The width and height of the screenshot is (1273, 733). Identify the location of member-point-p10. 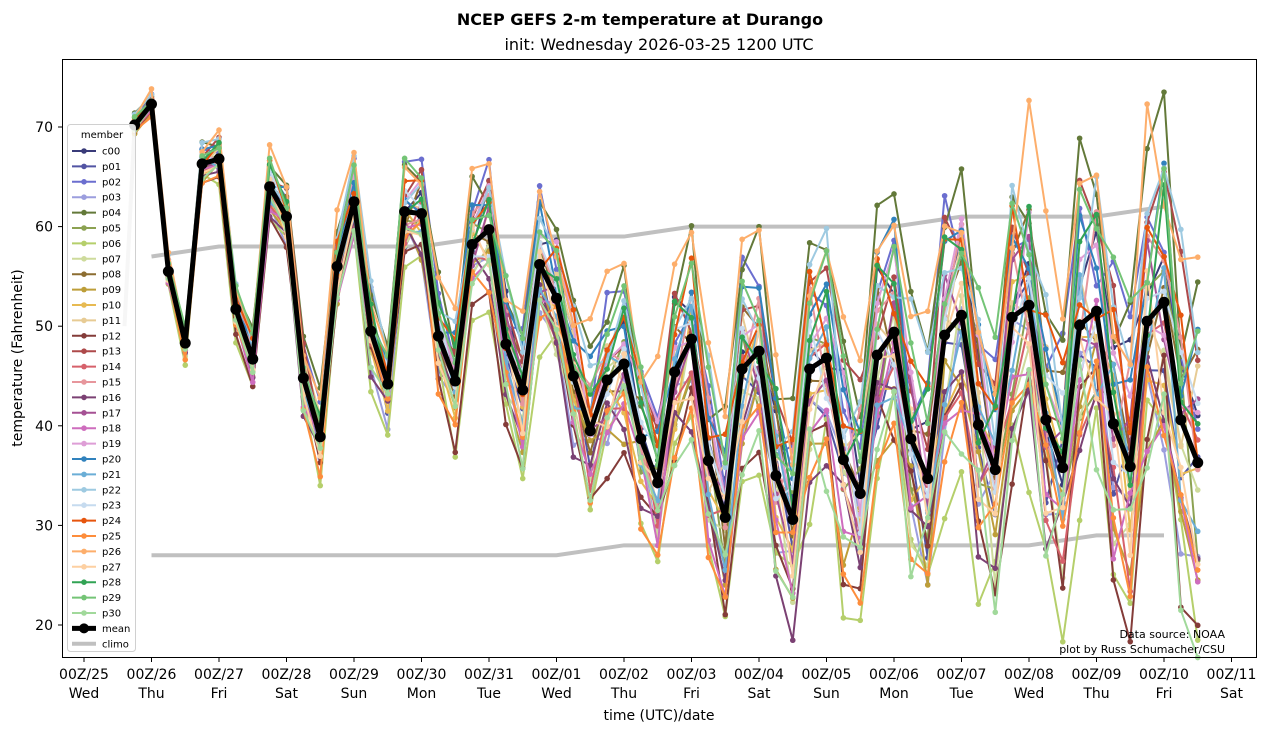
(674, 429).